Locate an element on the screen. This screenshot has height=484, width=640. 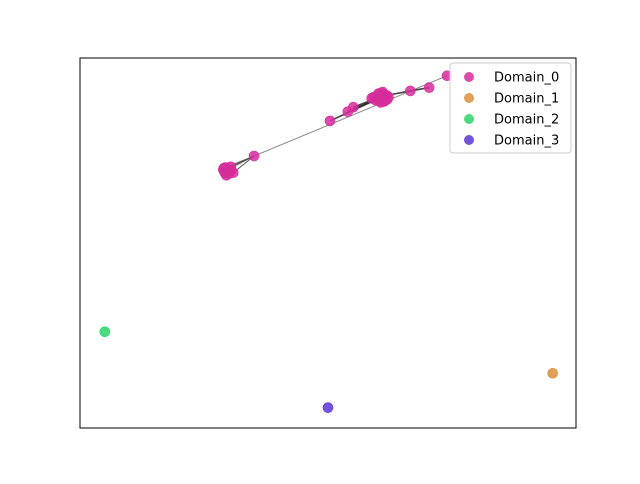
legend-frame is located at coordinates (510, 108).